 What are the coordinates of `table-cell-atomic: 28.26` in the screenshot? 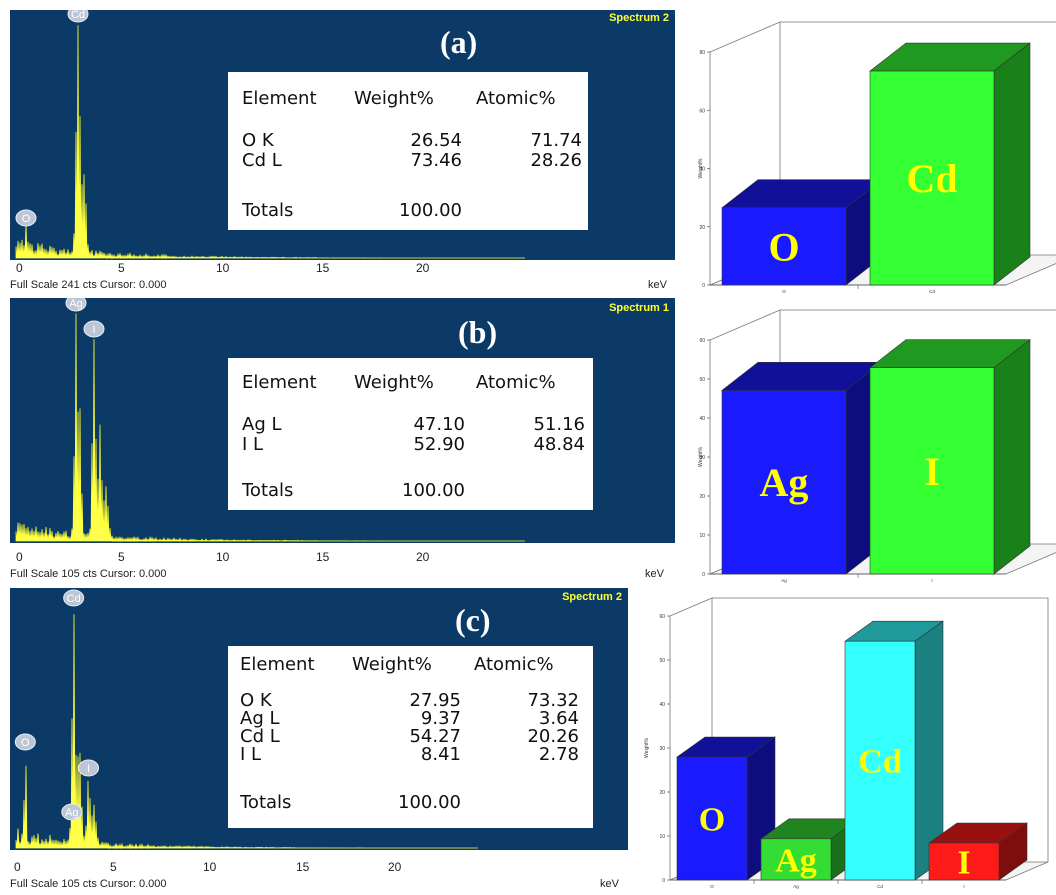 It's located at (556, 160).